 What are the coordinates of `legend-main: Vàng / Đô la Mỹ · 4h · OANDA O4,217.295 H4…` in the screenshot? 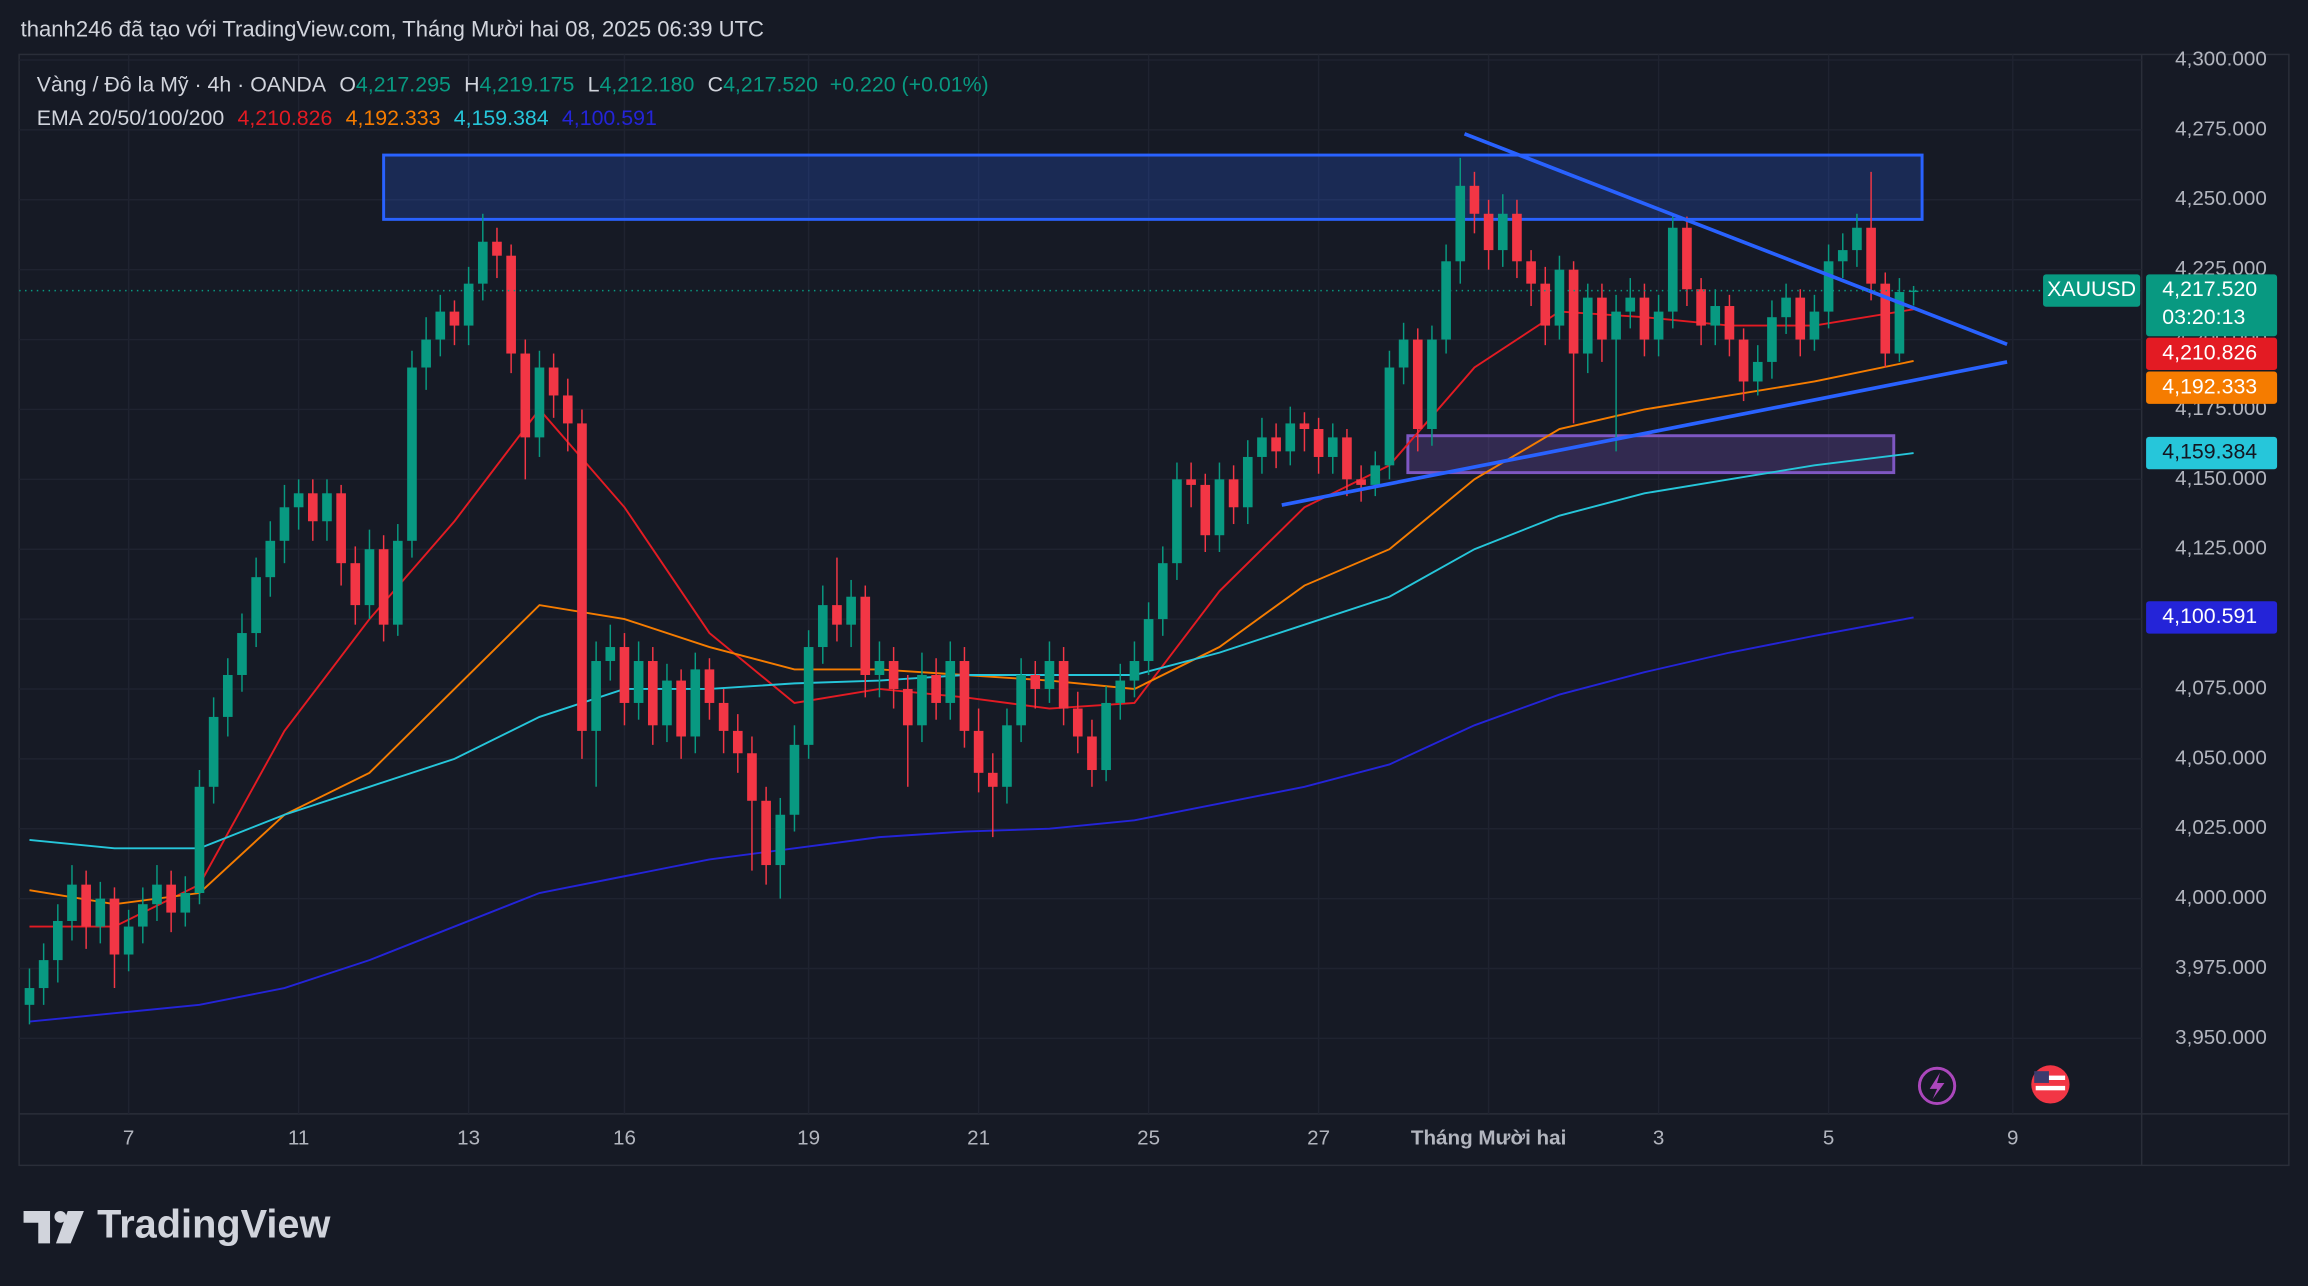 It's located at (513, 84).